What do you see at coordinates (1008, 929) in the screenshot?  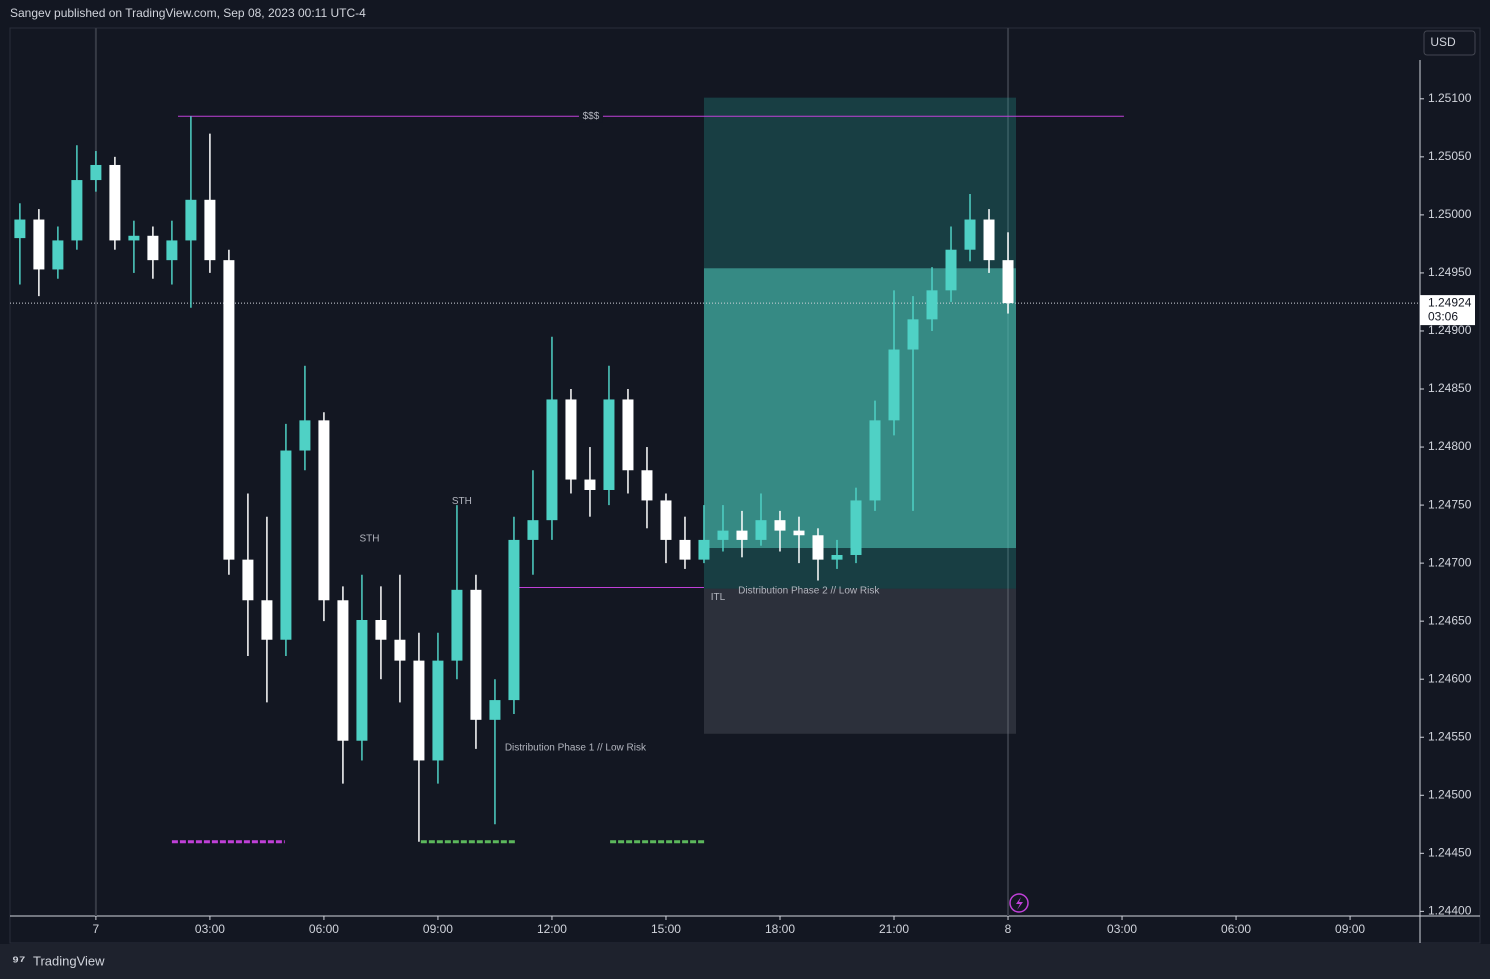 I see `x-tick-label: 8` at bounding box center [1008, 929].